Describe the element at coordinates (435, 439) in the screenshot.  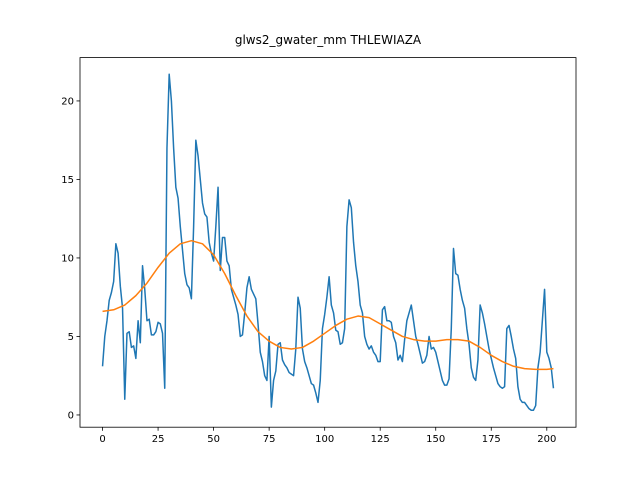
I see `x-tick-label: 150` at that location.